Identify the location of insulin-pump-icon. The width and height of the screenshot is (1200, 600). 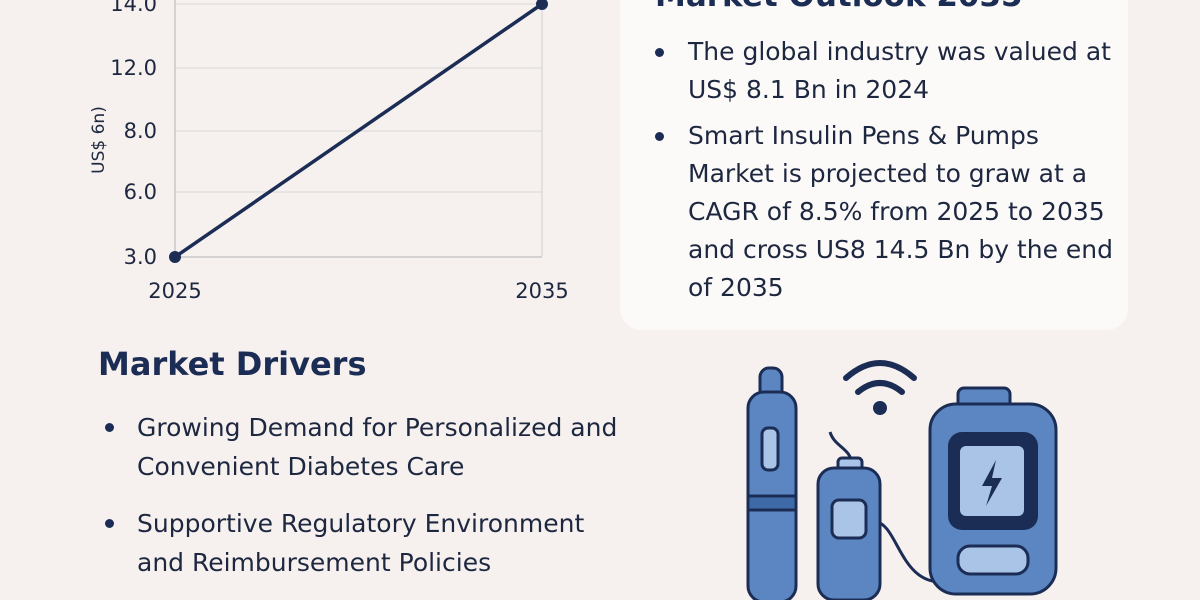
(993, 491).